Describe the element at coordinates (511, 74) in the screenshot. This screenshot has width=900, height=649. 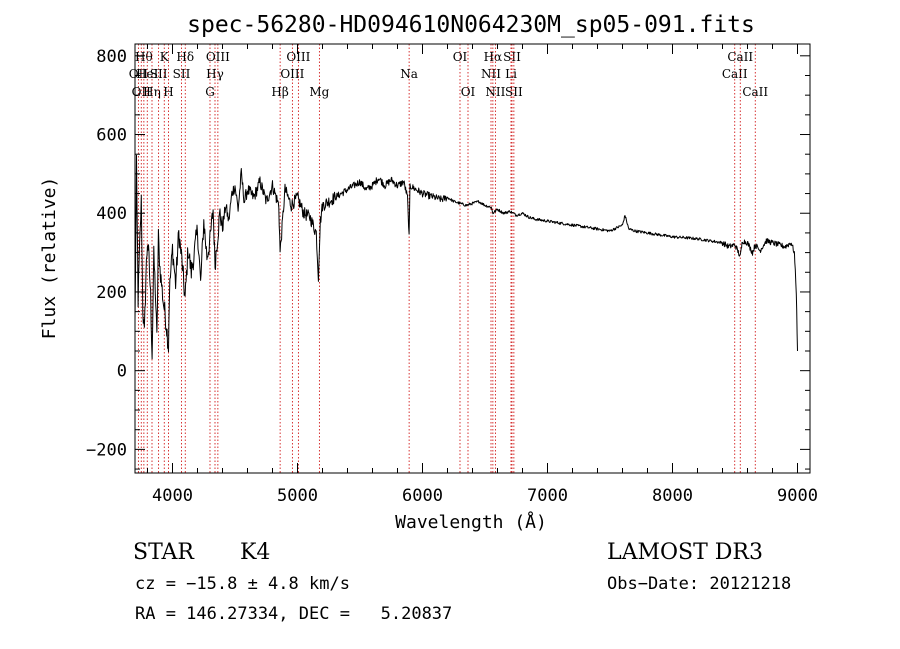
I see `spectral-line-label: Li` at that location.